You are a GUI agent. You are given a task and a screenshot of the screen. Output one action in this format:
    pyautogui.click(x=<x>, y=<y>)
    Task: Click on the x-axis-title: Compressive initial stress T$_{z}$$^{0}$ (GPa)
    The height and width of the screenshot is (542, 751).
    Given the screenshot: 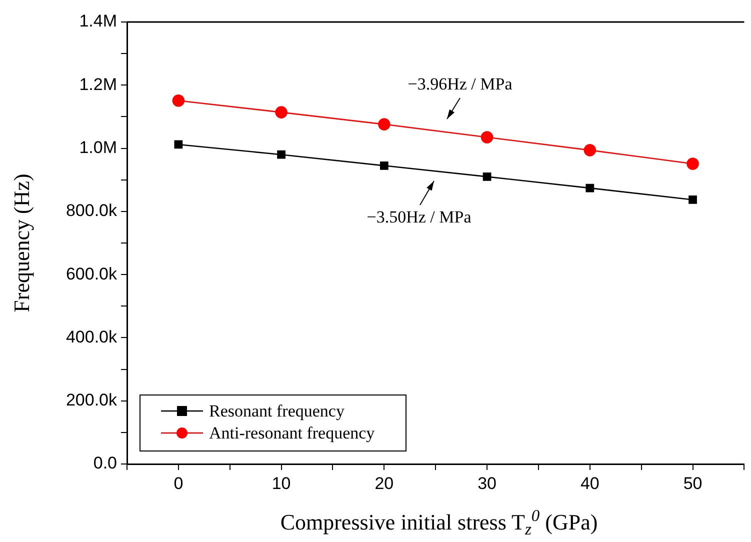 What is the action you would take?
    pyautogui.click(x=439, y=523)
    